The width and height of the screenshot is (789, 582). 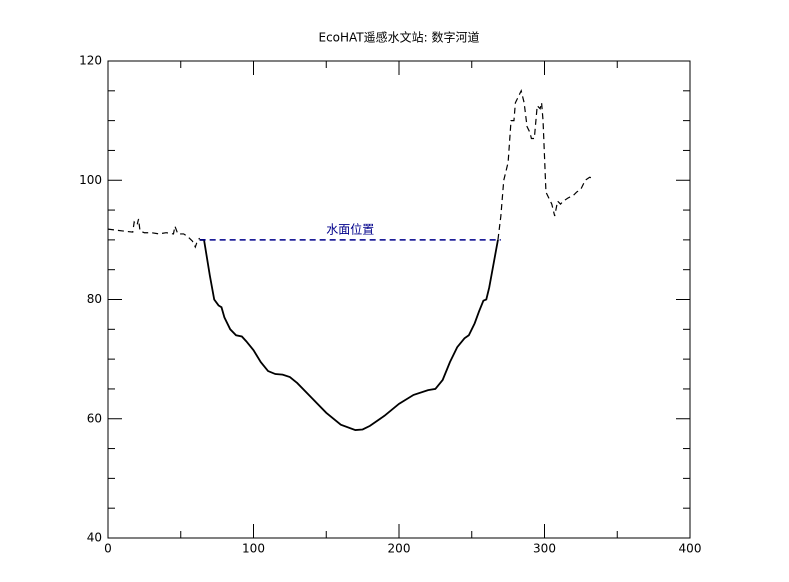 I want to click on y-tick-label: 60, so click(x=94, y=418).